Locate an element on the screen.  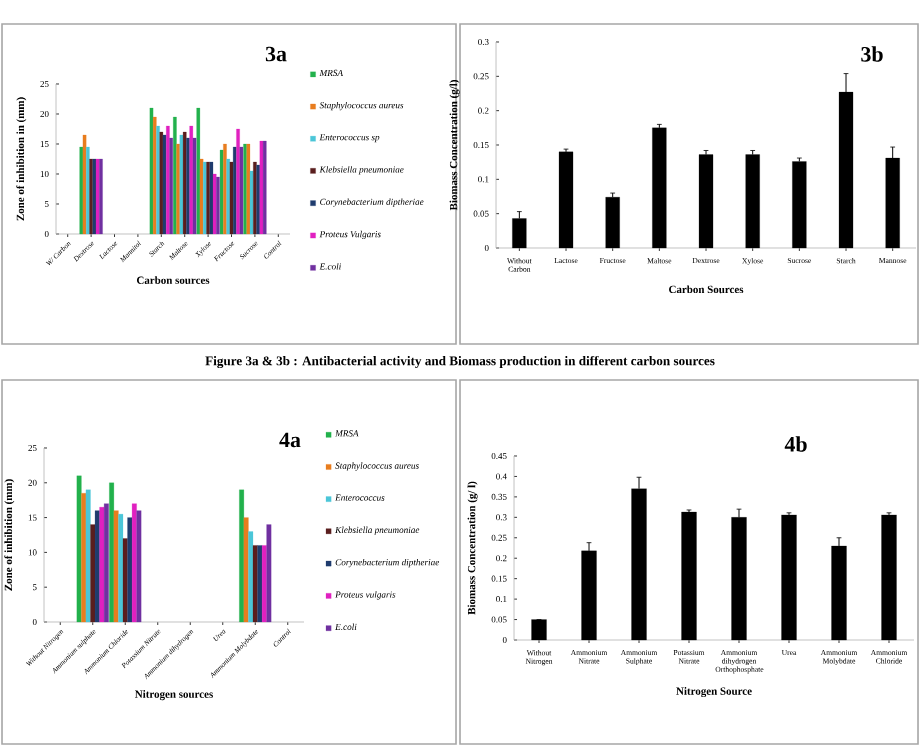
chart-title: 3a is located at coordinates (276, 54).